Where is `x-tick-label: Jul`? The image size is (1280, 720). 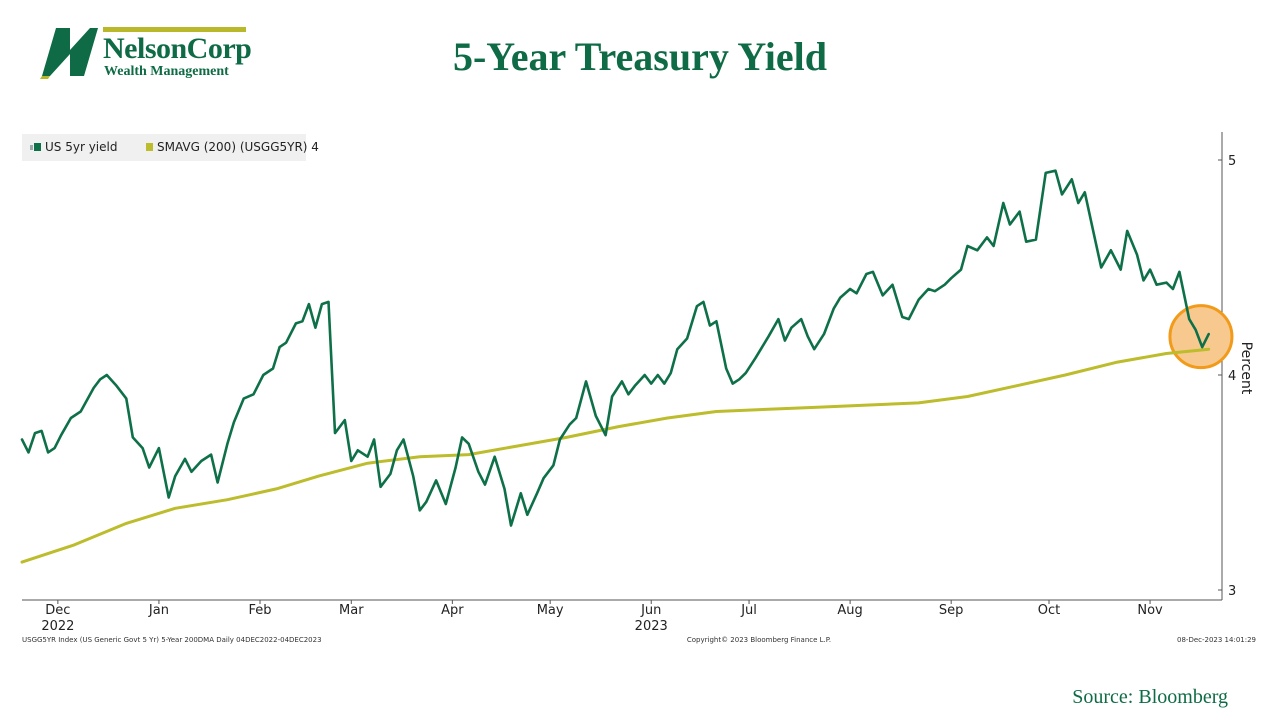 x-tick-label: Jul is located at coordinates (748, 610).